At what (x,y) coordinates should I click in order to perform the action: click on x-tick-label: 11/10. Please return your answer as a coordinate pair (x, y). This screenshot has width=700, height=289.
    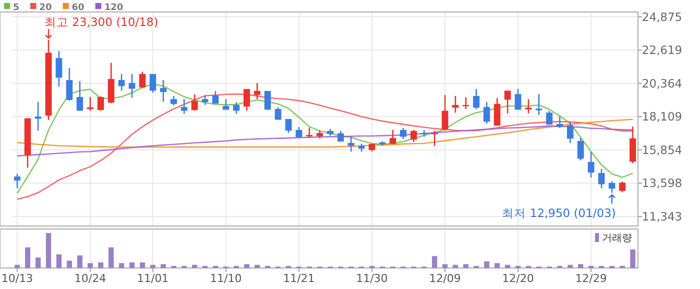
    Looking at the image, I should click on (226, 278).